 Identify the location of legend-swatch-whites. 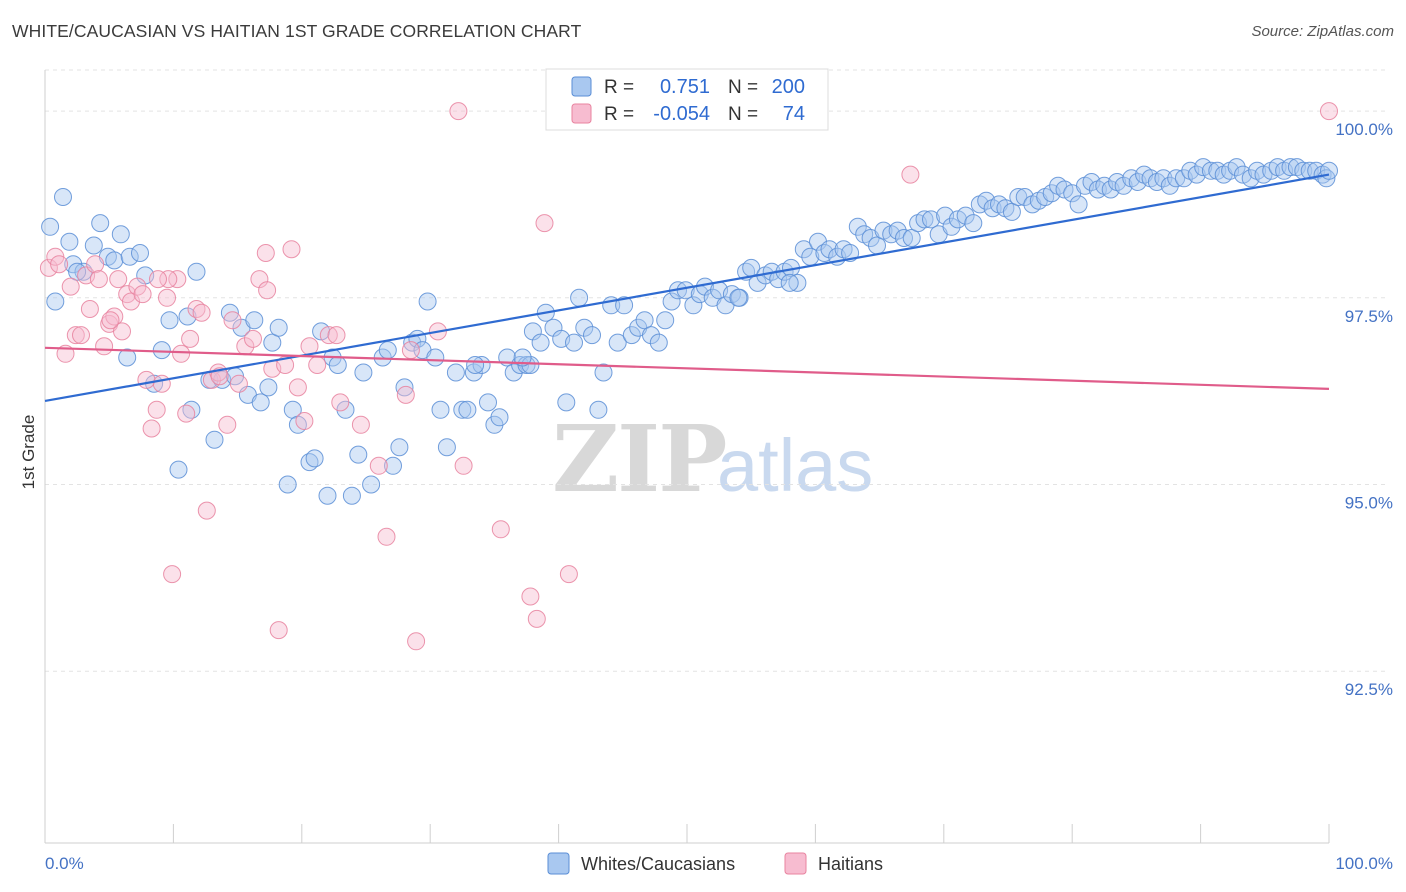
(581, 86).